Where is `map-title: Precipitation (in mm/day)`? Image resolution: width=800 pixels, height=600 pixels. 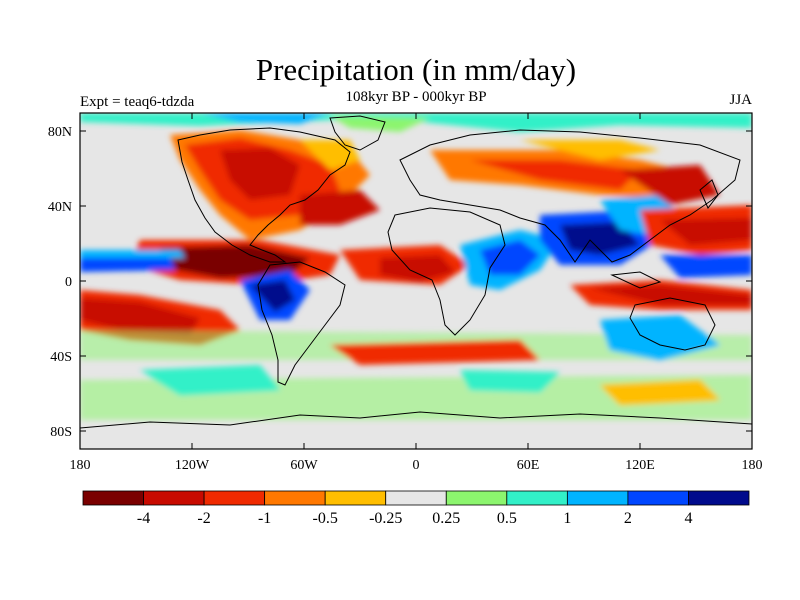 map-title: Precipitation (in mm/day) is located at coordinates (416, 69).